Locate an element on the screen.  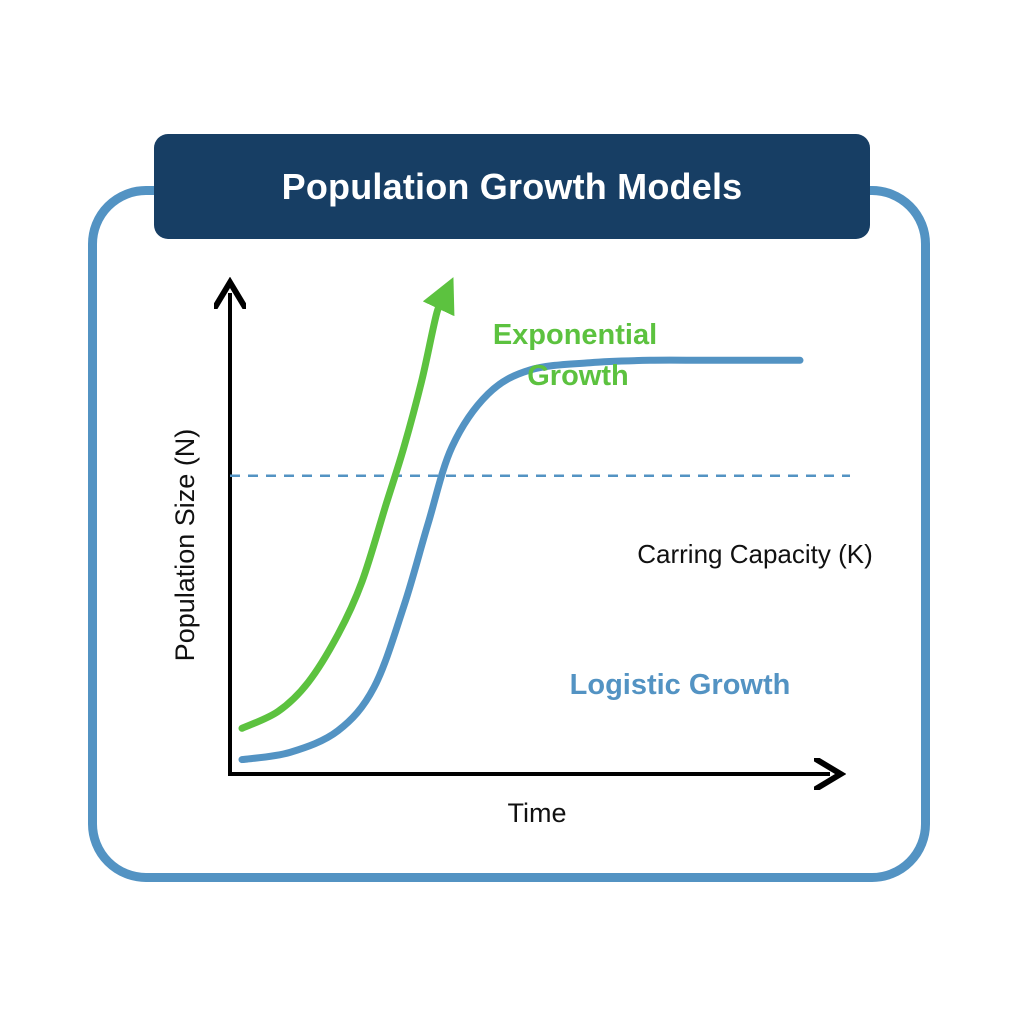
y-axis-label: Population Size (N) is located at coordinates (185, 545).